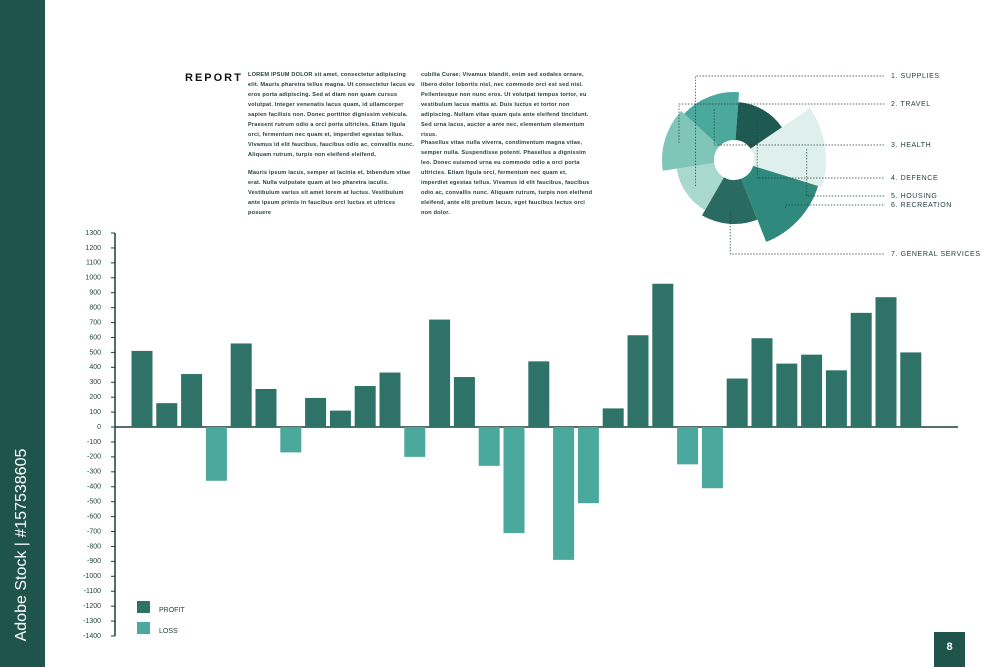 This screenshot has width=1000, height=667. What do you see at coordinates (914, 196) in the screenshot?
I see `rose-label: 5. HOUSING` at bounding box center [914, 196].